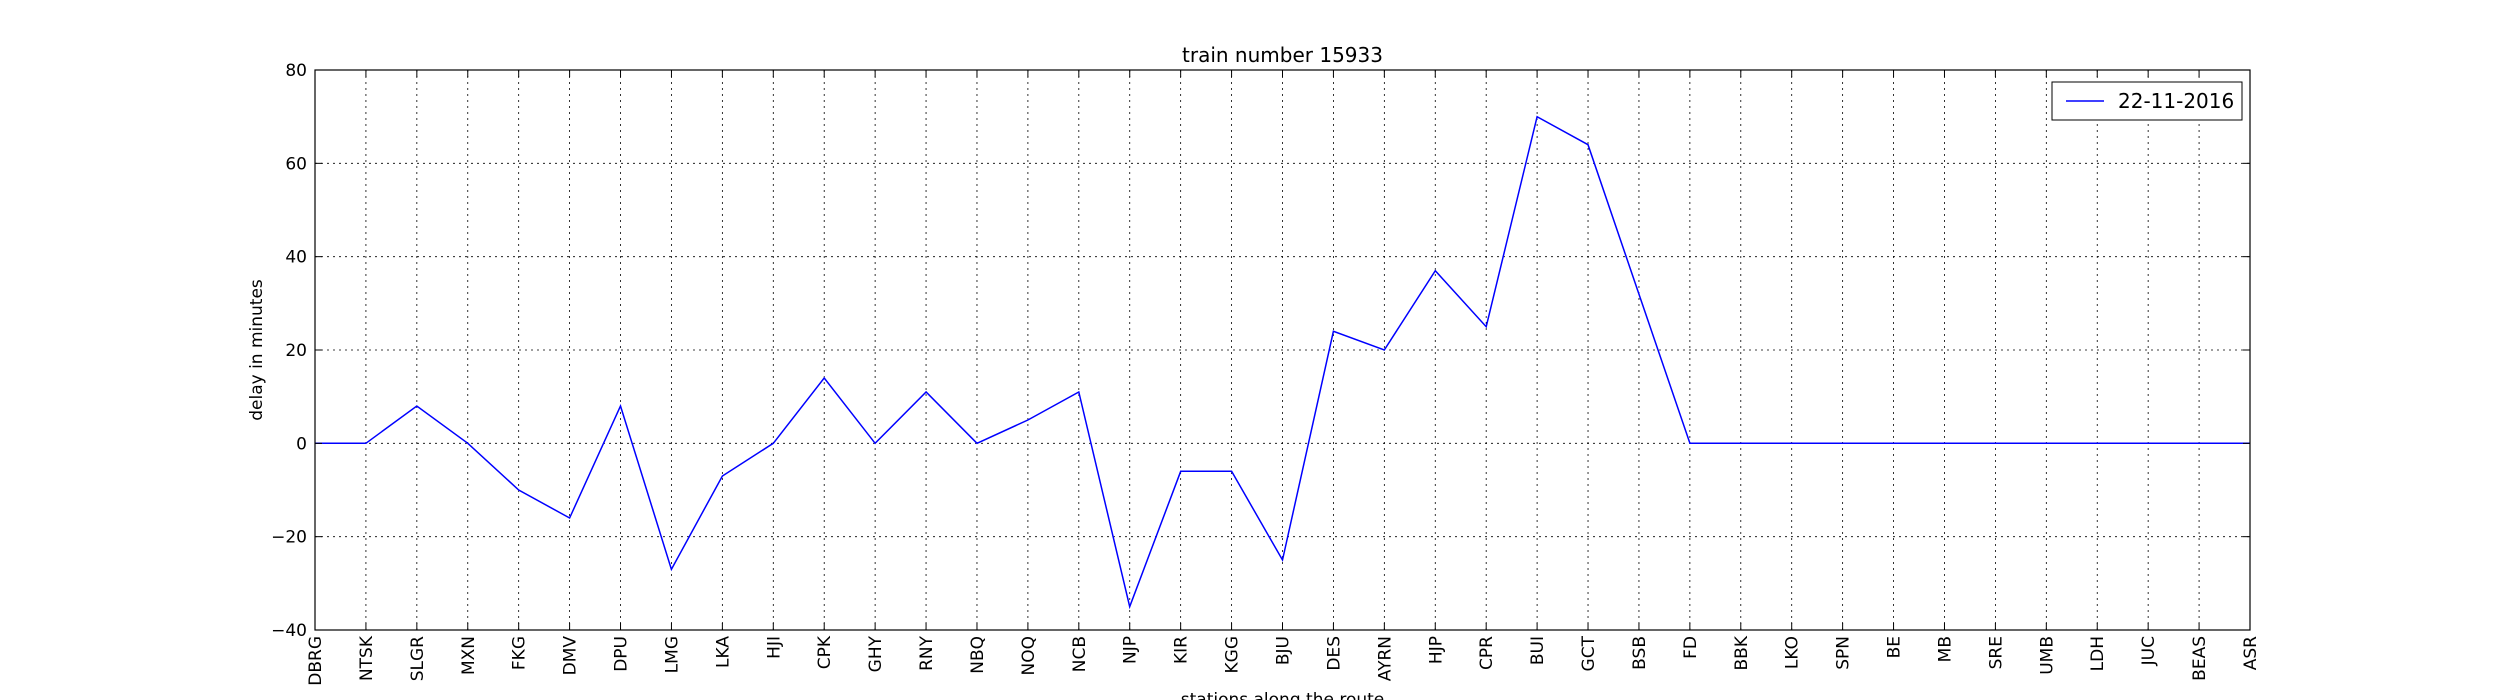  I want to click on y-tick-label: 20, so click(296, 351).